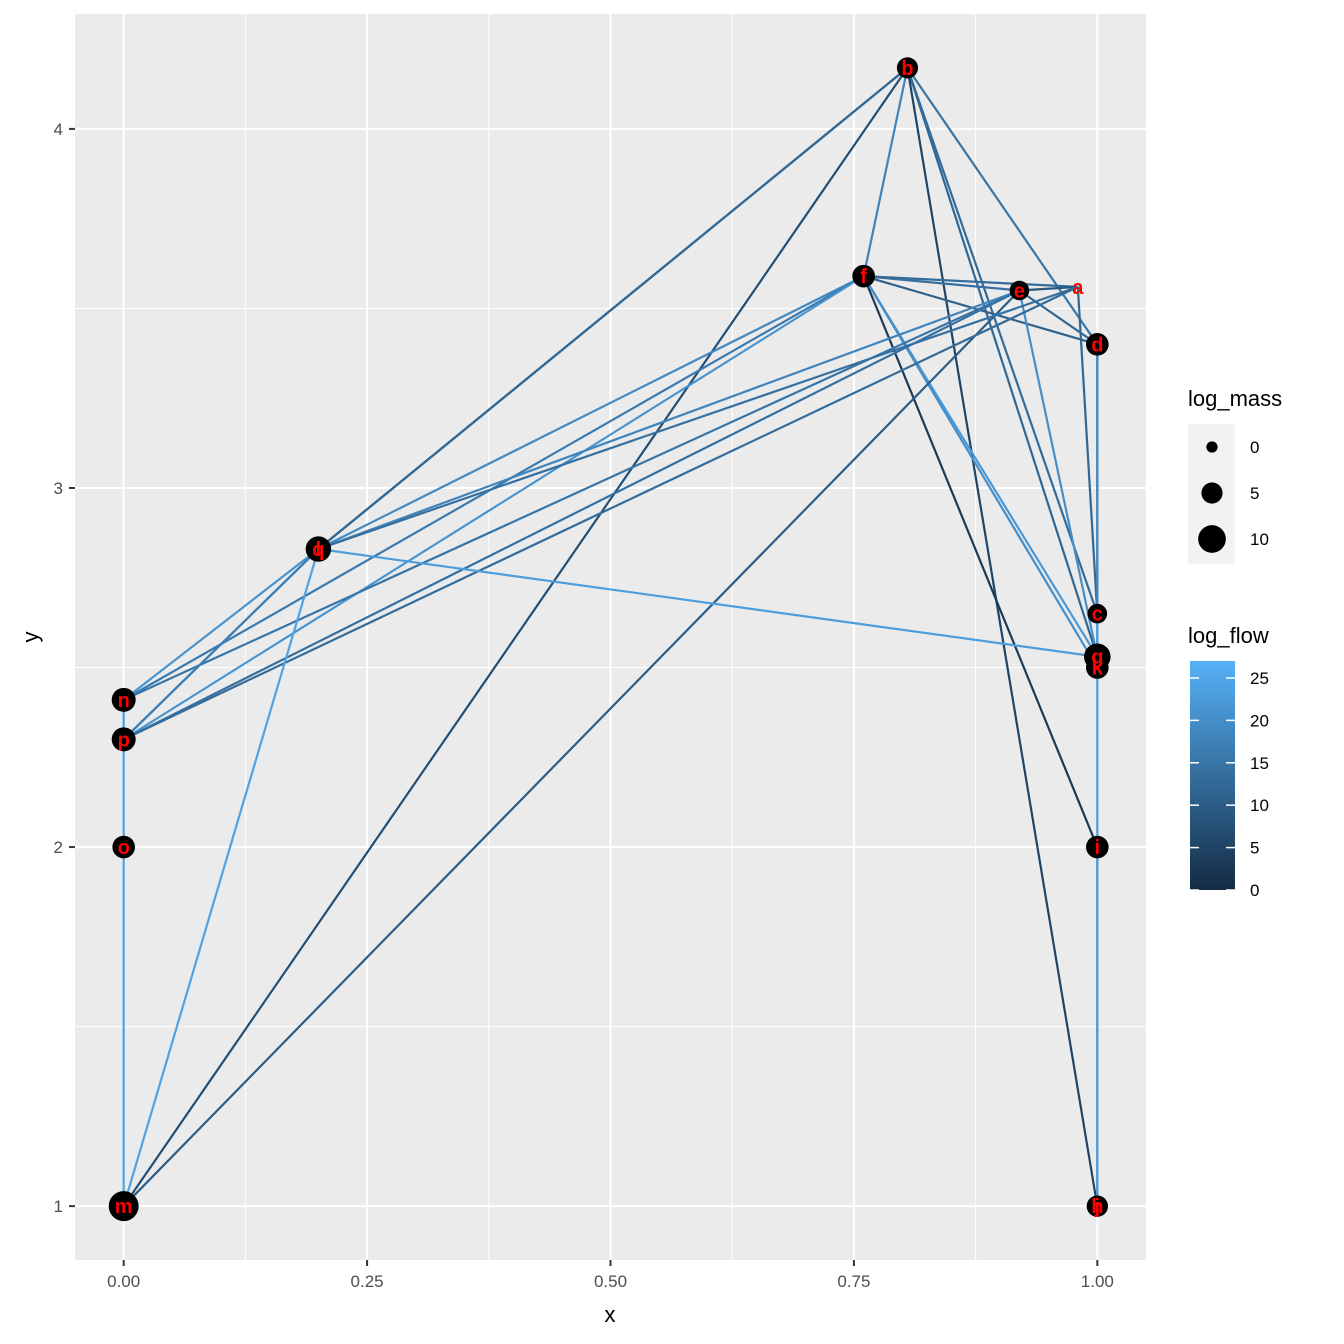 This screenshot has width=1344, height=1344. What do you see at coordinates (1228, 635) in the screenshot?
I see `legend-log-flow-title: log_flow` at bounding box center [1228, 635].